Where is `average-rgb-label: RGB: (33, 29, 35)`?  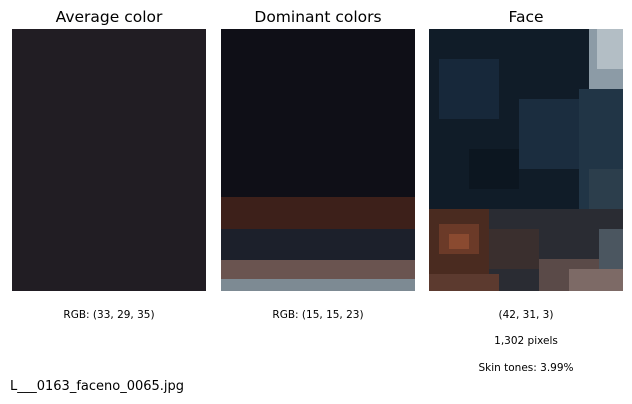 average-rgb-label: RGB: (33, 29, 35) is located at coordinates (109, 315).